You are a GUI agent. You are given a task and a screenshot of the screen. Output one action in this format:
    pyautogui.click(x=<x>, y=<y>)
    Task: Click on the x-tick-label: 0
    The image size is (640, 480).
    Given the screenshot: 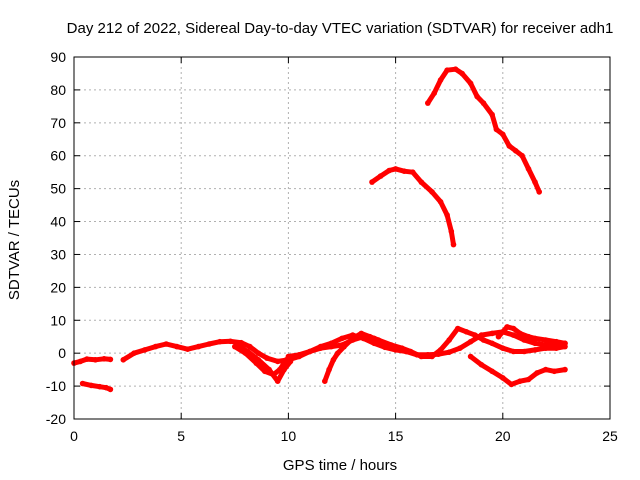 What is the action you would take?
    pyautogui.click(x=74, y=436)
    